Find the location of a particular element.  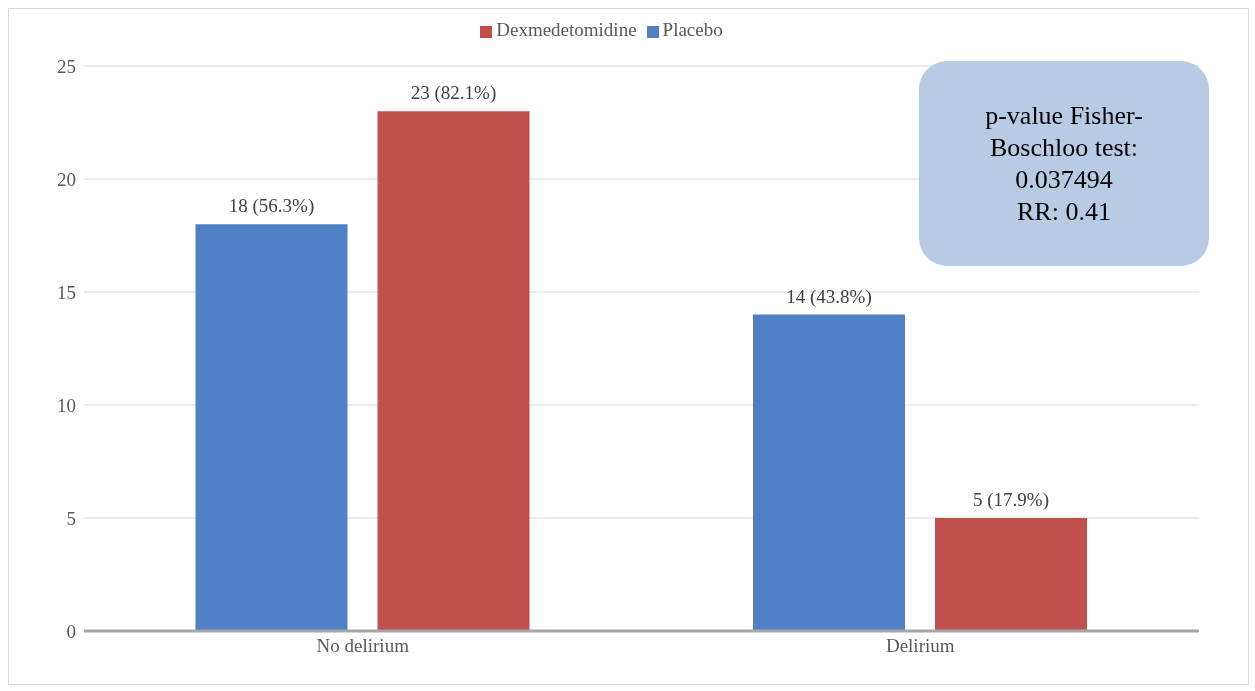

y-tick-label: 0 is located at coordinates (71, 631).